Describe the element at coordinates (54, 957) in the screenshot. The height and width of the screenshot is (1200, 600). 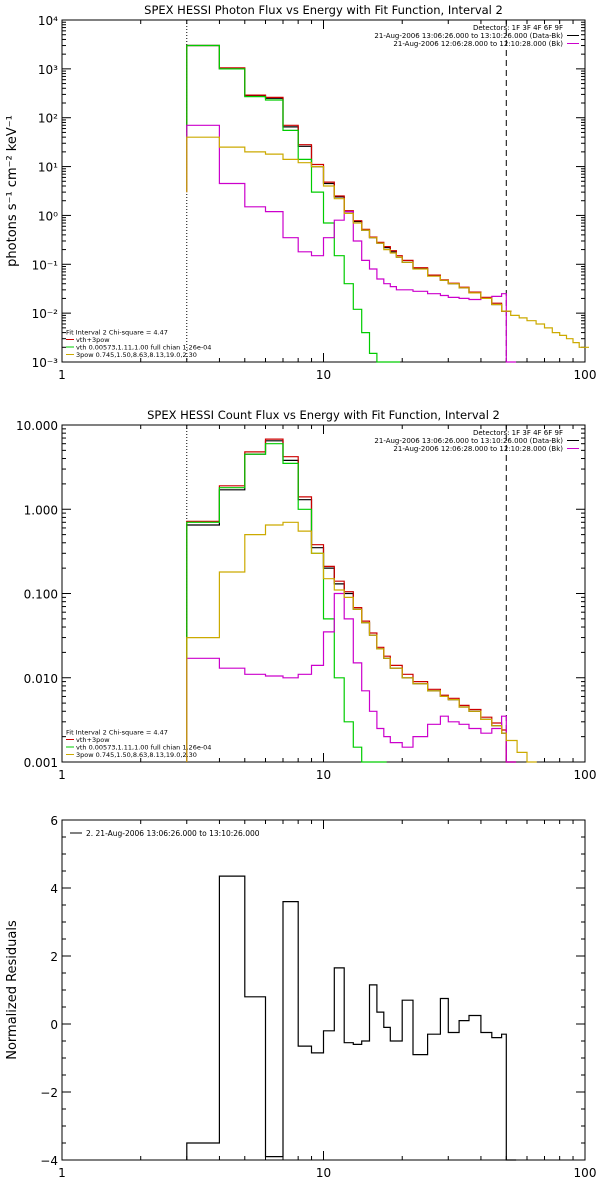
I see `y-tick-label: 2` at that location.